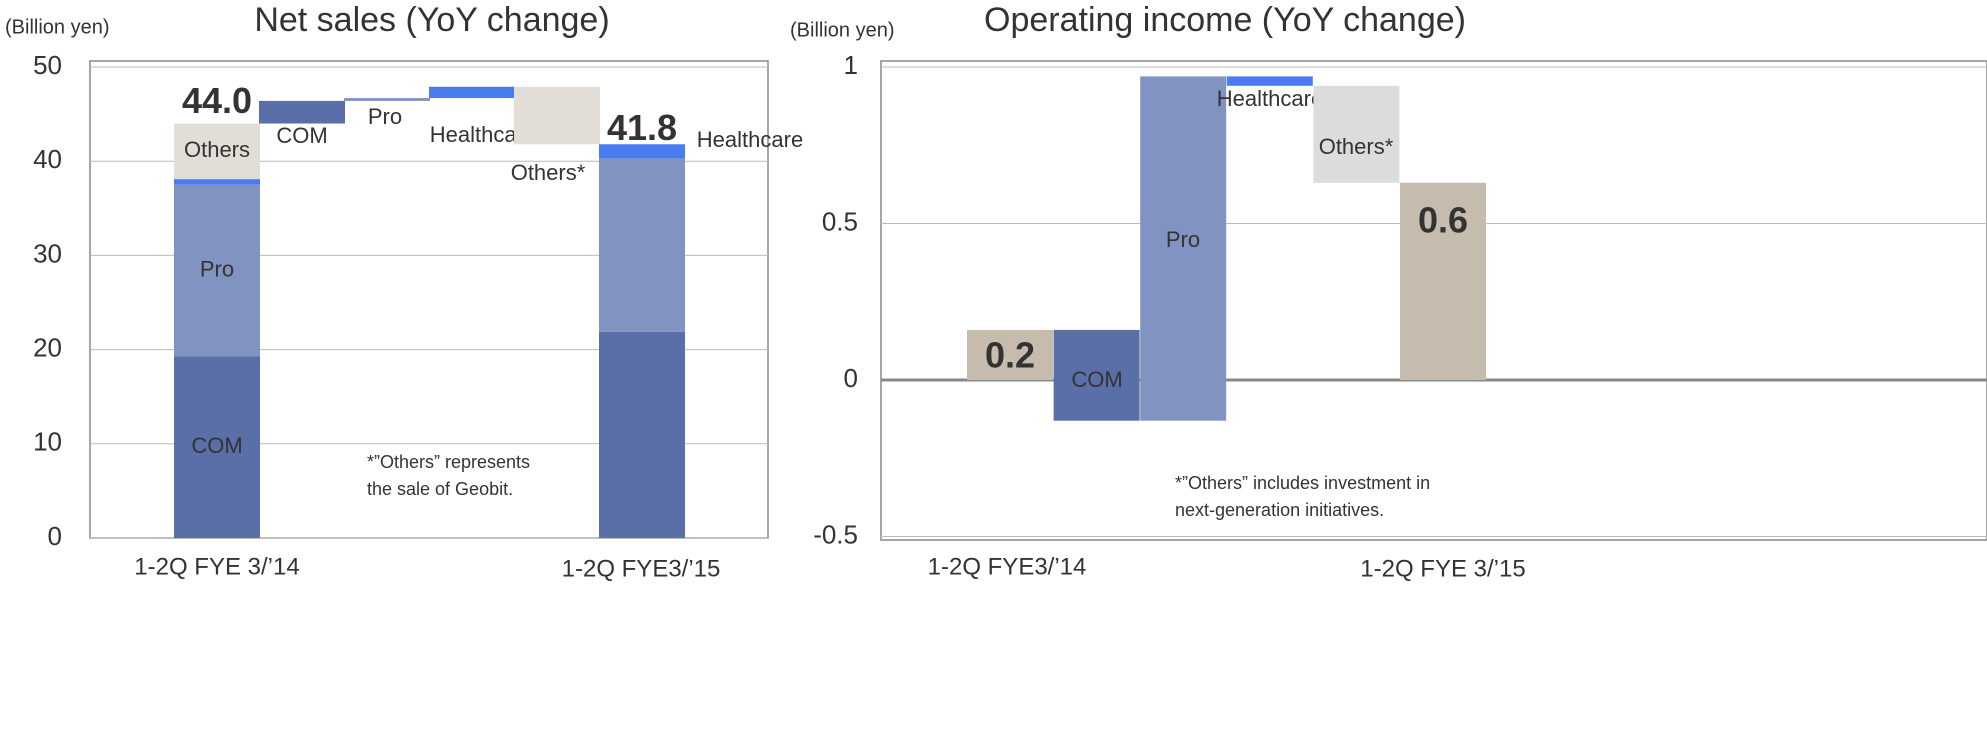 Image resolution: width=1987 pixels, height=741 pixels. What do you see at coordinates (440, 489) in the screenshot?
I see `footnote: the sale of Geobit.` at bounding box center [440, 489].